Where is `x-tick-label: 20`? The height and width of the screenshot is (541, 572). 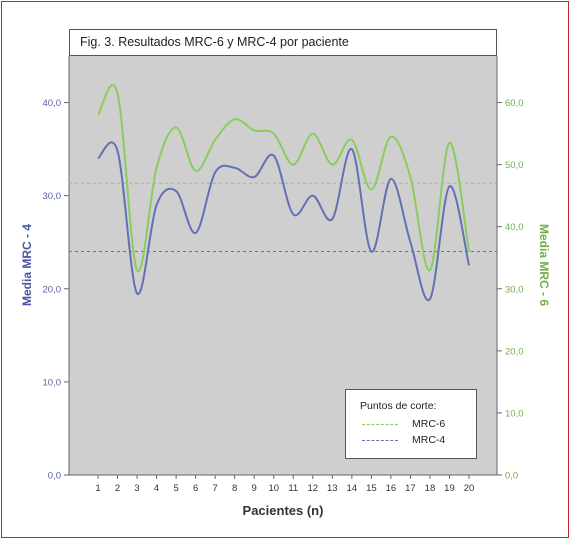 x-tick-label: 20 is located at coordinates (469, 488).